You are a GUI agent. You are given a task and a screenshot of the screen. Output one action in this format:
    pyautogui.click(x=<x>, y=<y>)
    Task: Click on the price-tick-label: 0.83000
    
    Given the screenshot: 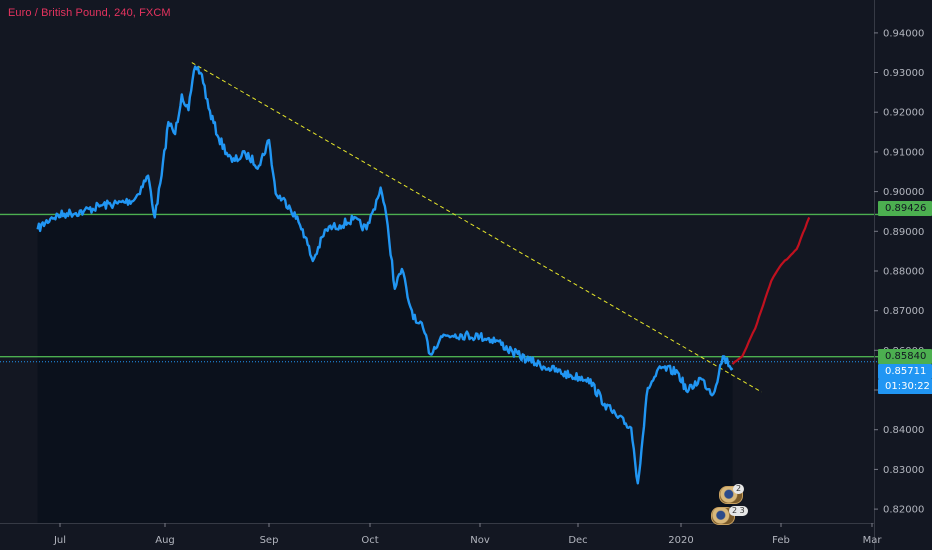 What is the action you would take?
    pyautogui.click(x=903, y=470)
    